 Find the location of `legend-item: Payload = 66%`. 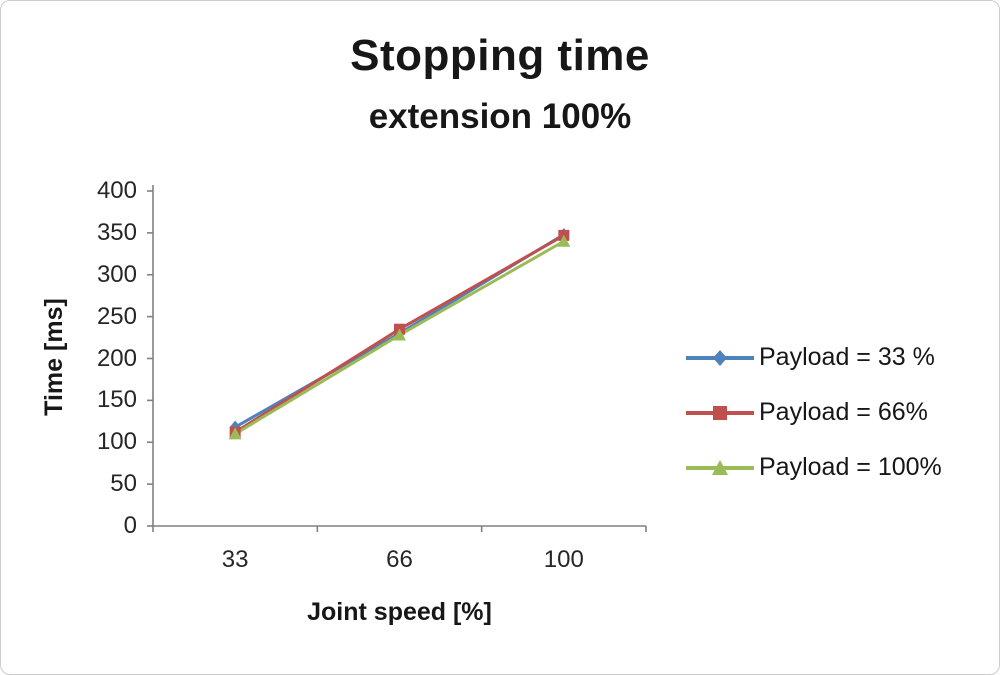

legend-item: Payload = 66% is located at coordinates (813, 412).